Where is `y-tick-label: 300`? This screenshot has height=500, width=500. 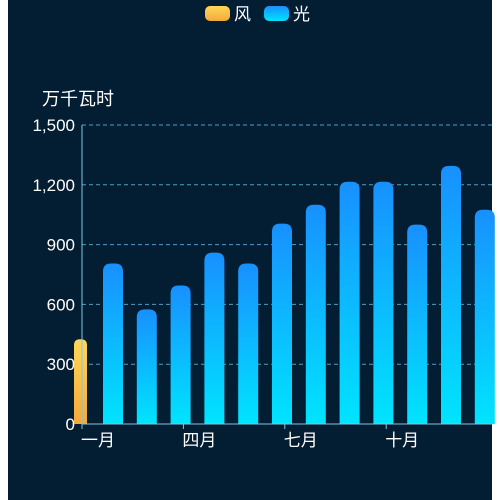
y-tick-label: 300 is located at coordinates (61, 364).